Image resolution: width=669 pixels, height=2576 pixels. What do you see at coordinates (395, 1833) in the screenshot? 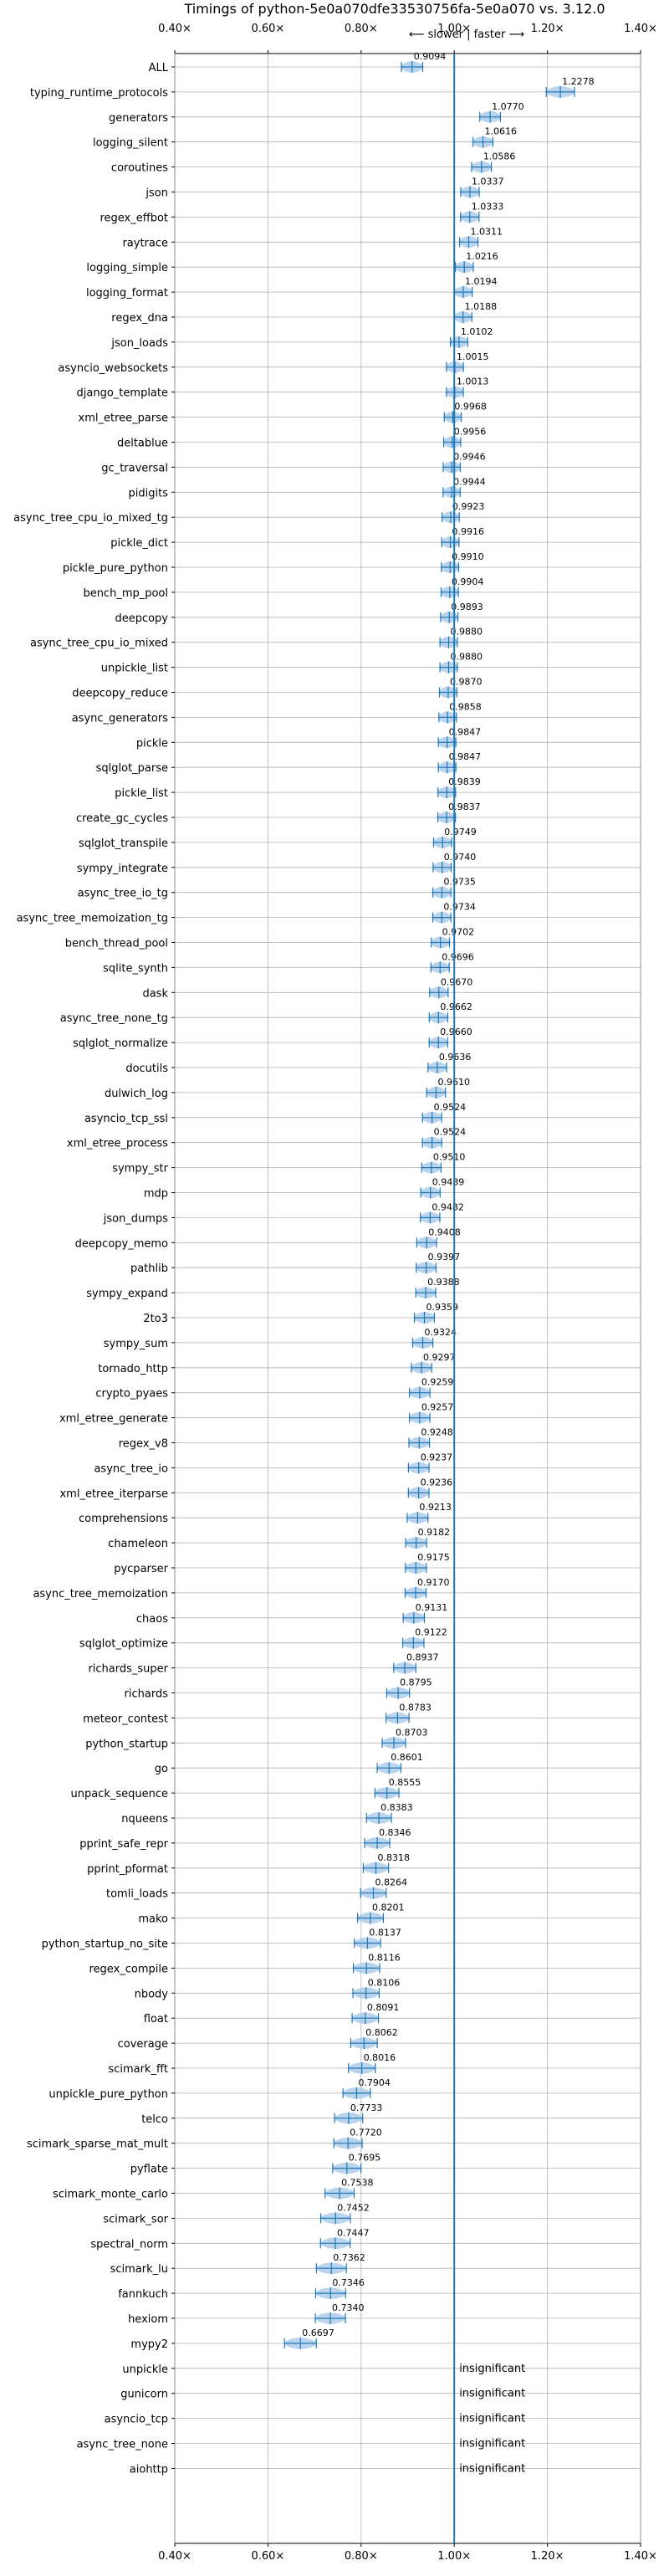
I see `value-label: 0.8346` at bounding box center [395, 1833].